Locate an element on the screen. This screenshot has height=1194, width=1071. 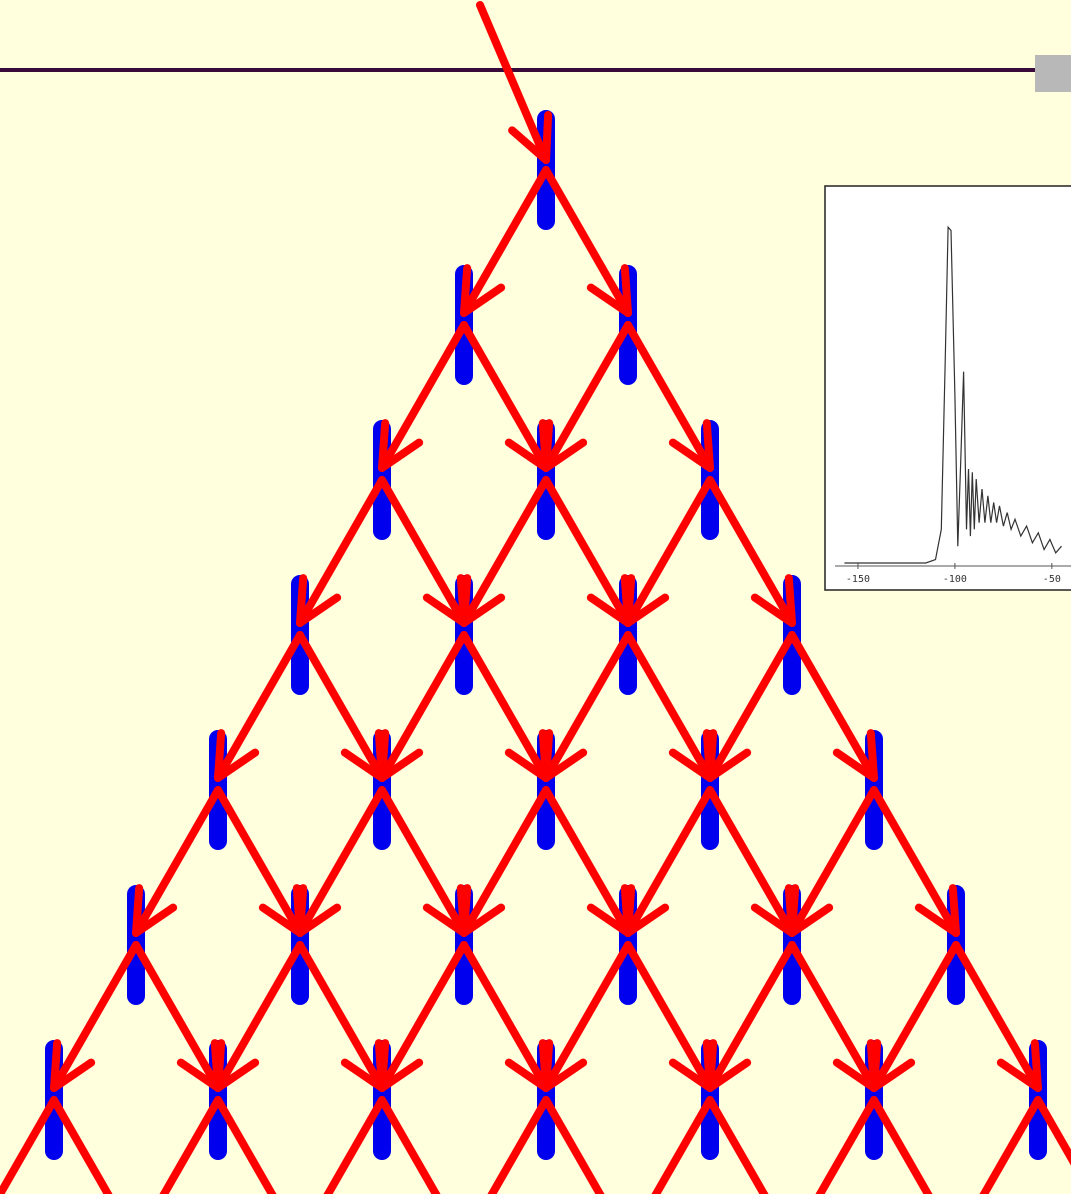
x-tick-label: -50 is located at coordinates (1052, 579).